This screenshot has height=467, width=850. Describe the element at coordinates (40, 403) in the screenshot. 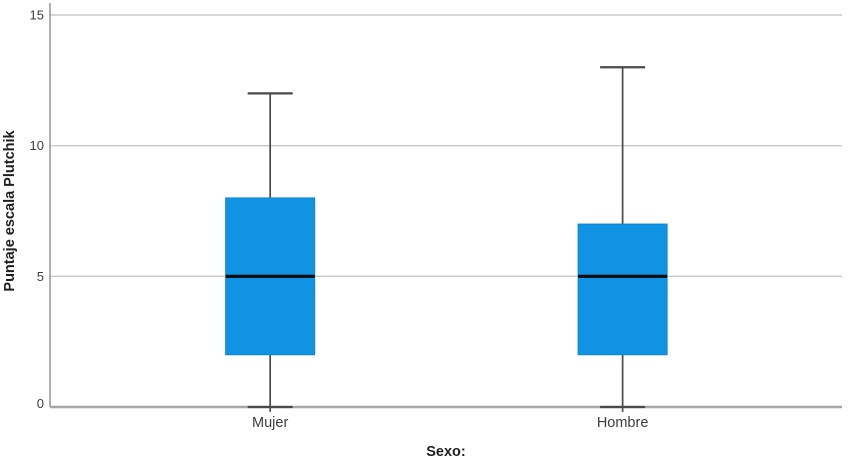

I see `y-tick-label-0: 0` at that location.